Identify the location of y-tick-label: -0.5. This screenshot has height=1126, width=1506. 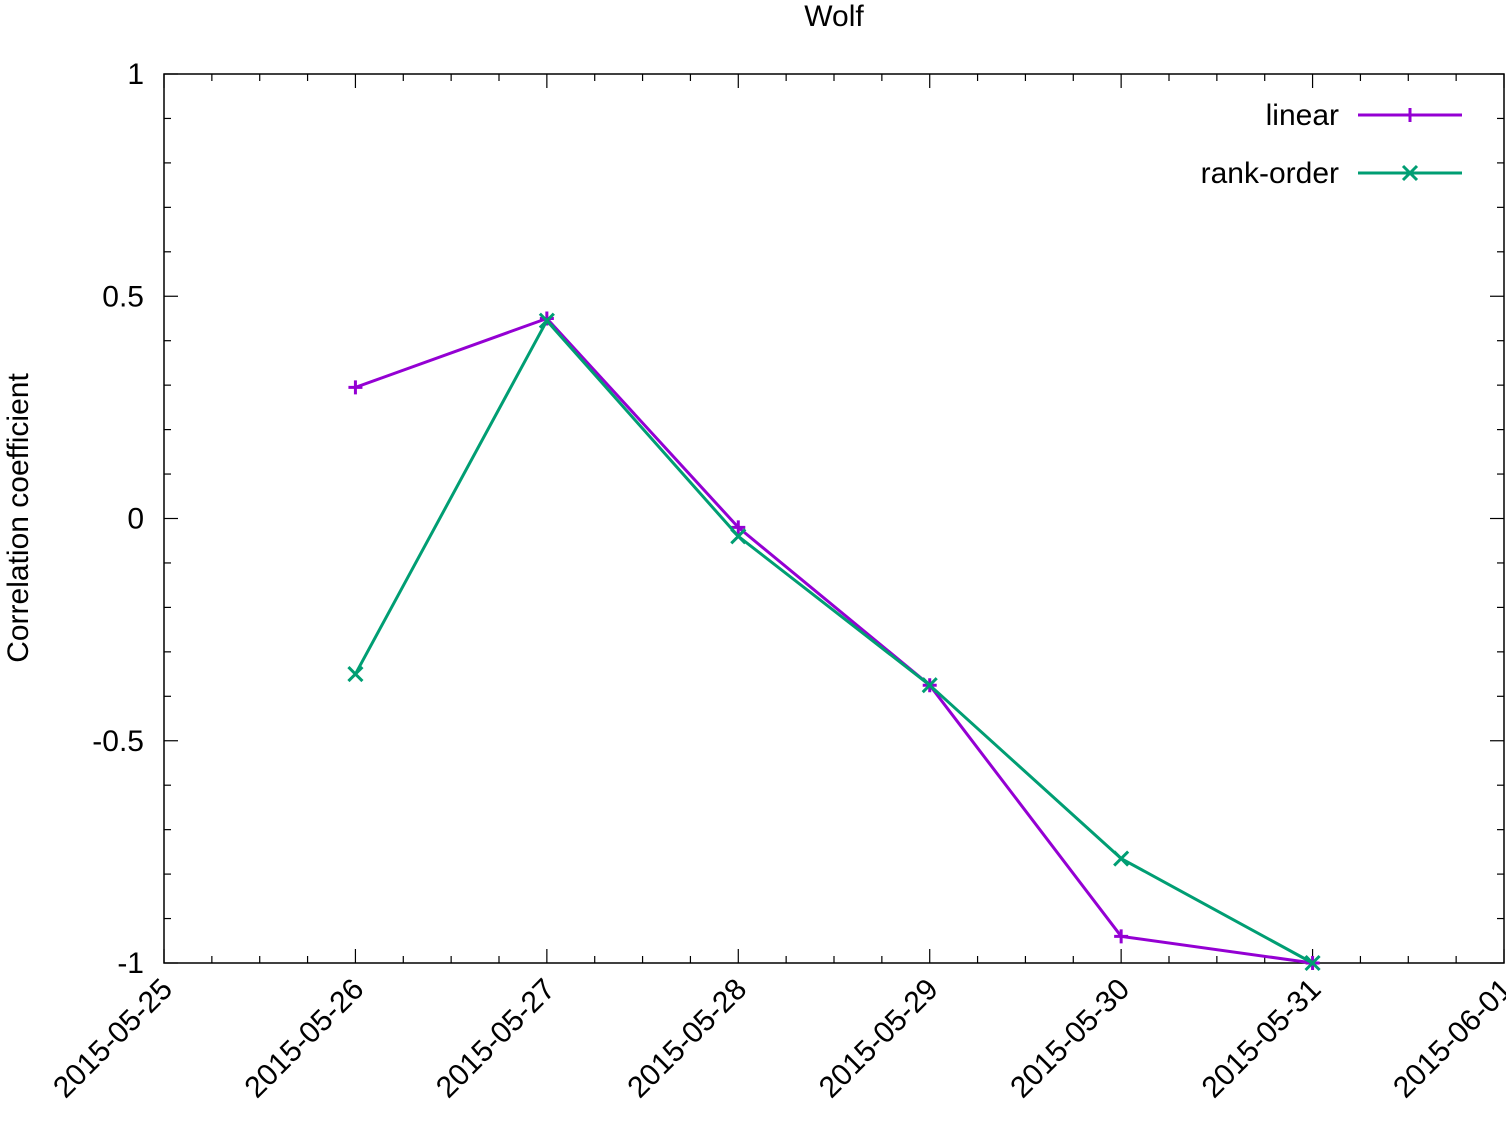
(118, 741).